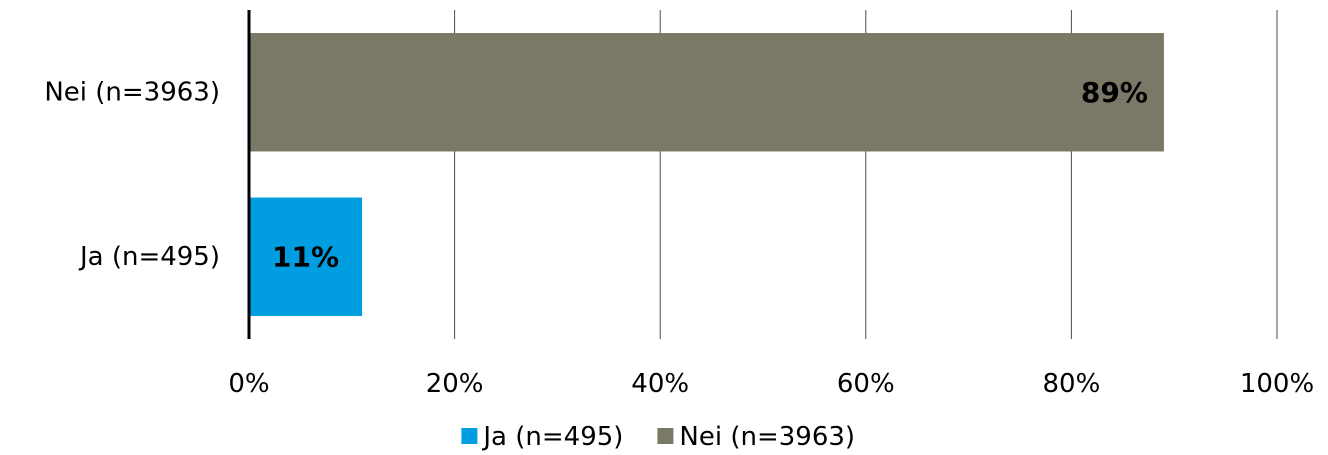  Describe the element at coordinates (132, 92) in the screenshot. I see `category-label: Nei (n=3963)` at that location.